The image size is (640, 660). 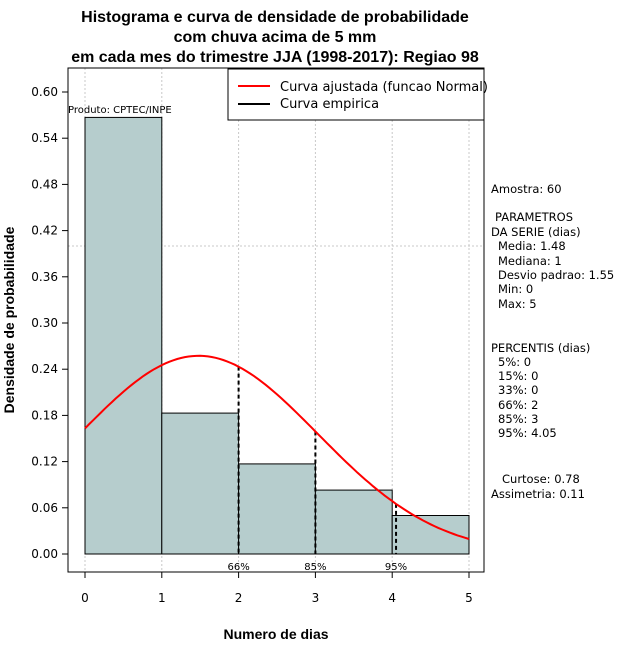 What do you see at coordinates (44, 323) in the screenshot?
I see `y-tick-label: 0.30` at bounding box center [44, 323].